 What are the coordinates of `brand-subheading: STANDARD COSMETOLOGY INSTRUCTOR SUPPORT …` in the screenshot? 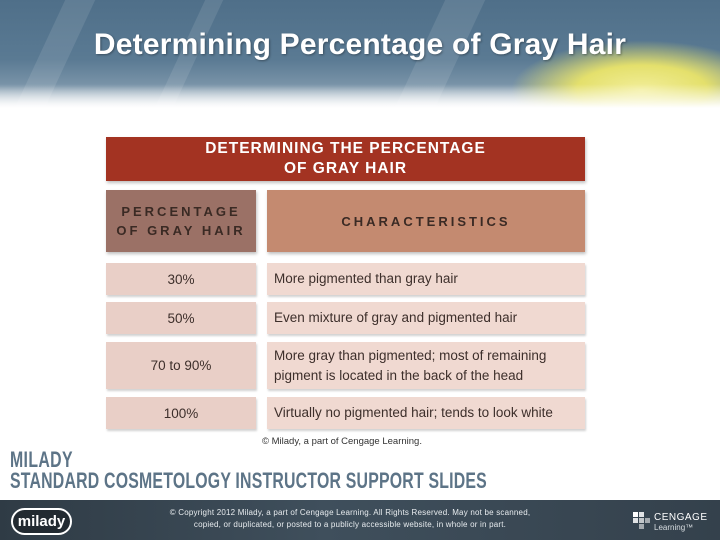 It's located at (248, 480).